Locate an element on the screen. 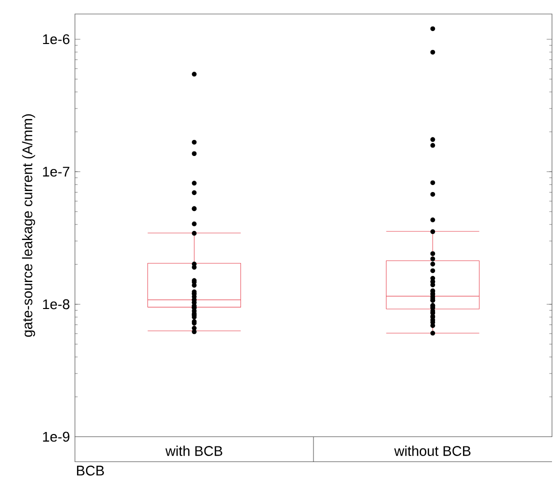  y-tick-label: 1e-7 is located at coordinates (56, 172).